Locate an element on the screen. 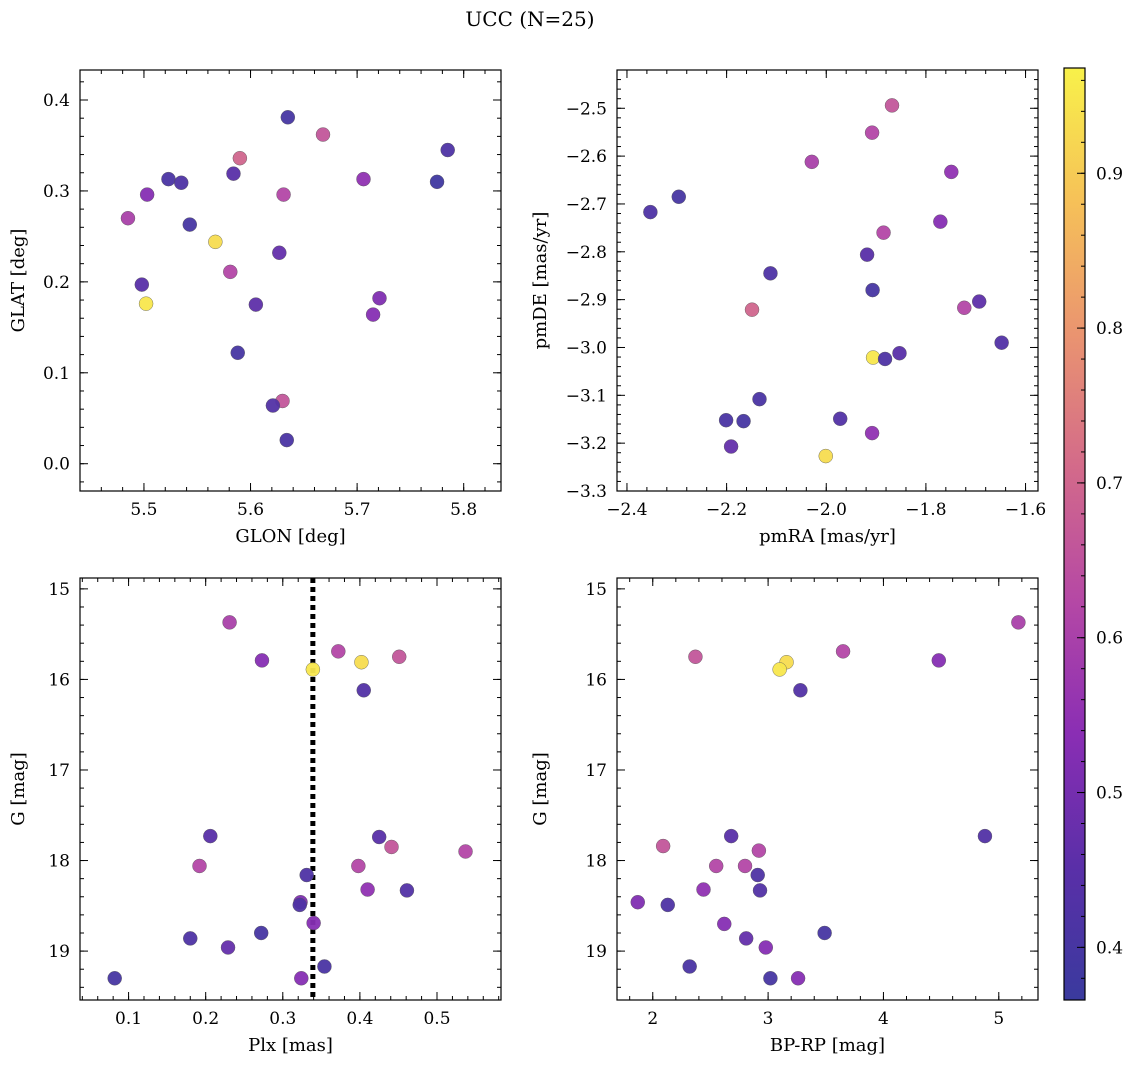 The image size is (1136, 1068). y-tick-label: −2.6 is located at coordinates (586, 157).